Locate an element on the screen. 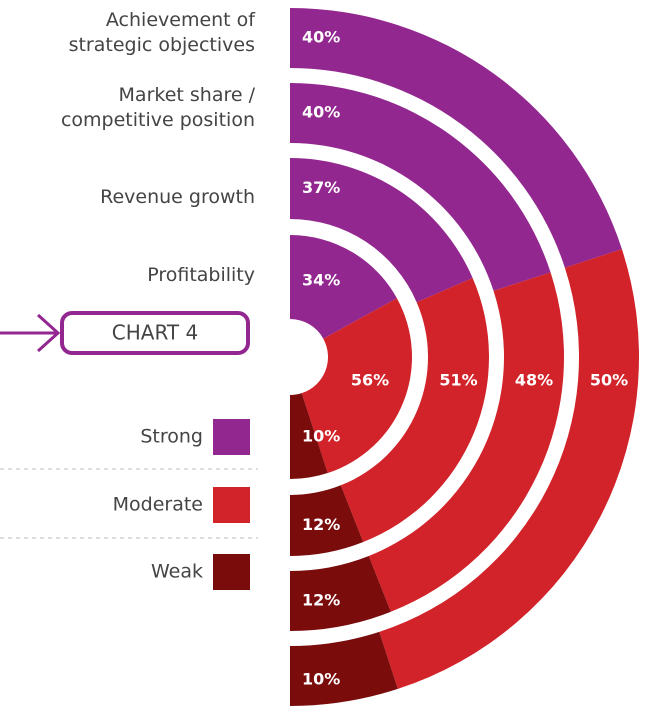  legend-label: Moderate is located at coordinates (158, 505).